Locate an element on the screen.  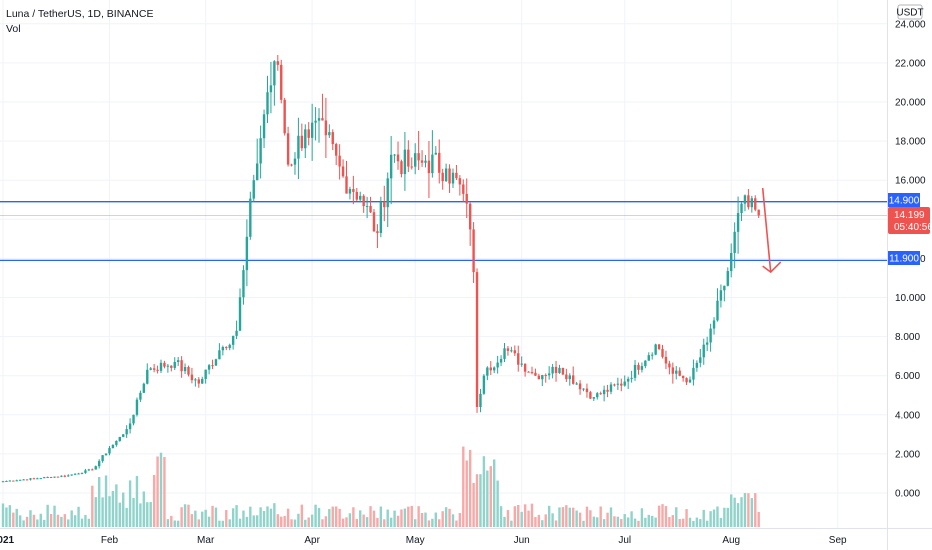
level-label-upper: 14.900 is located at coordinates (904, 200).